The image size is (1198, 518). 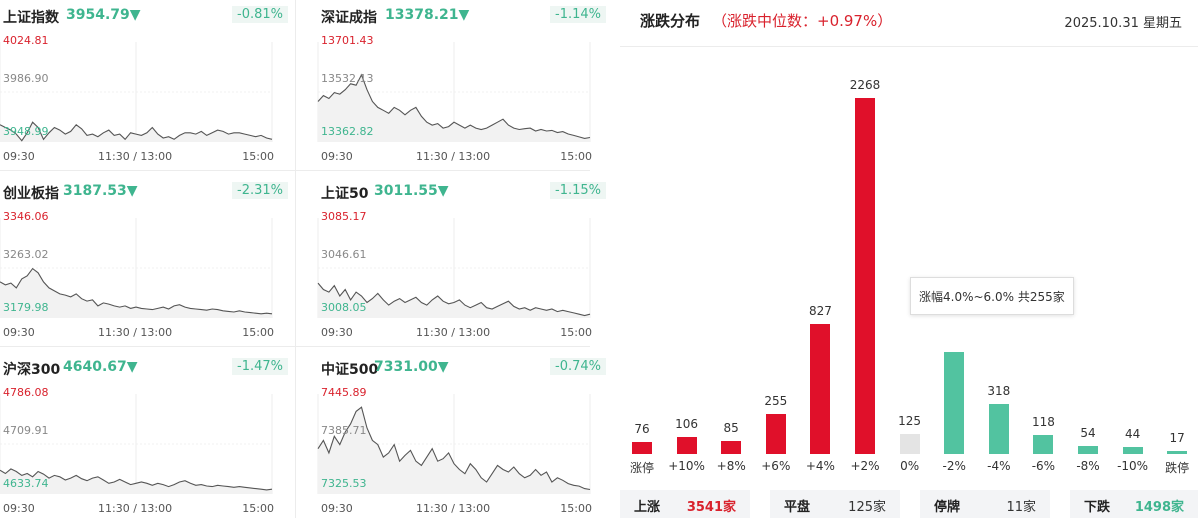 I want to click on summary-label: 上涨, so click(x=647, y=507).